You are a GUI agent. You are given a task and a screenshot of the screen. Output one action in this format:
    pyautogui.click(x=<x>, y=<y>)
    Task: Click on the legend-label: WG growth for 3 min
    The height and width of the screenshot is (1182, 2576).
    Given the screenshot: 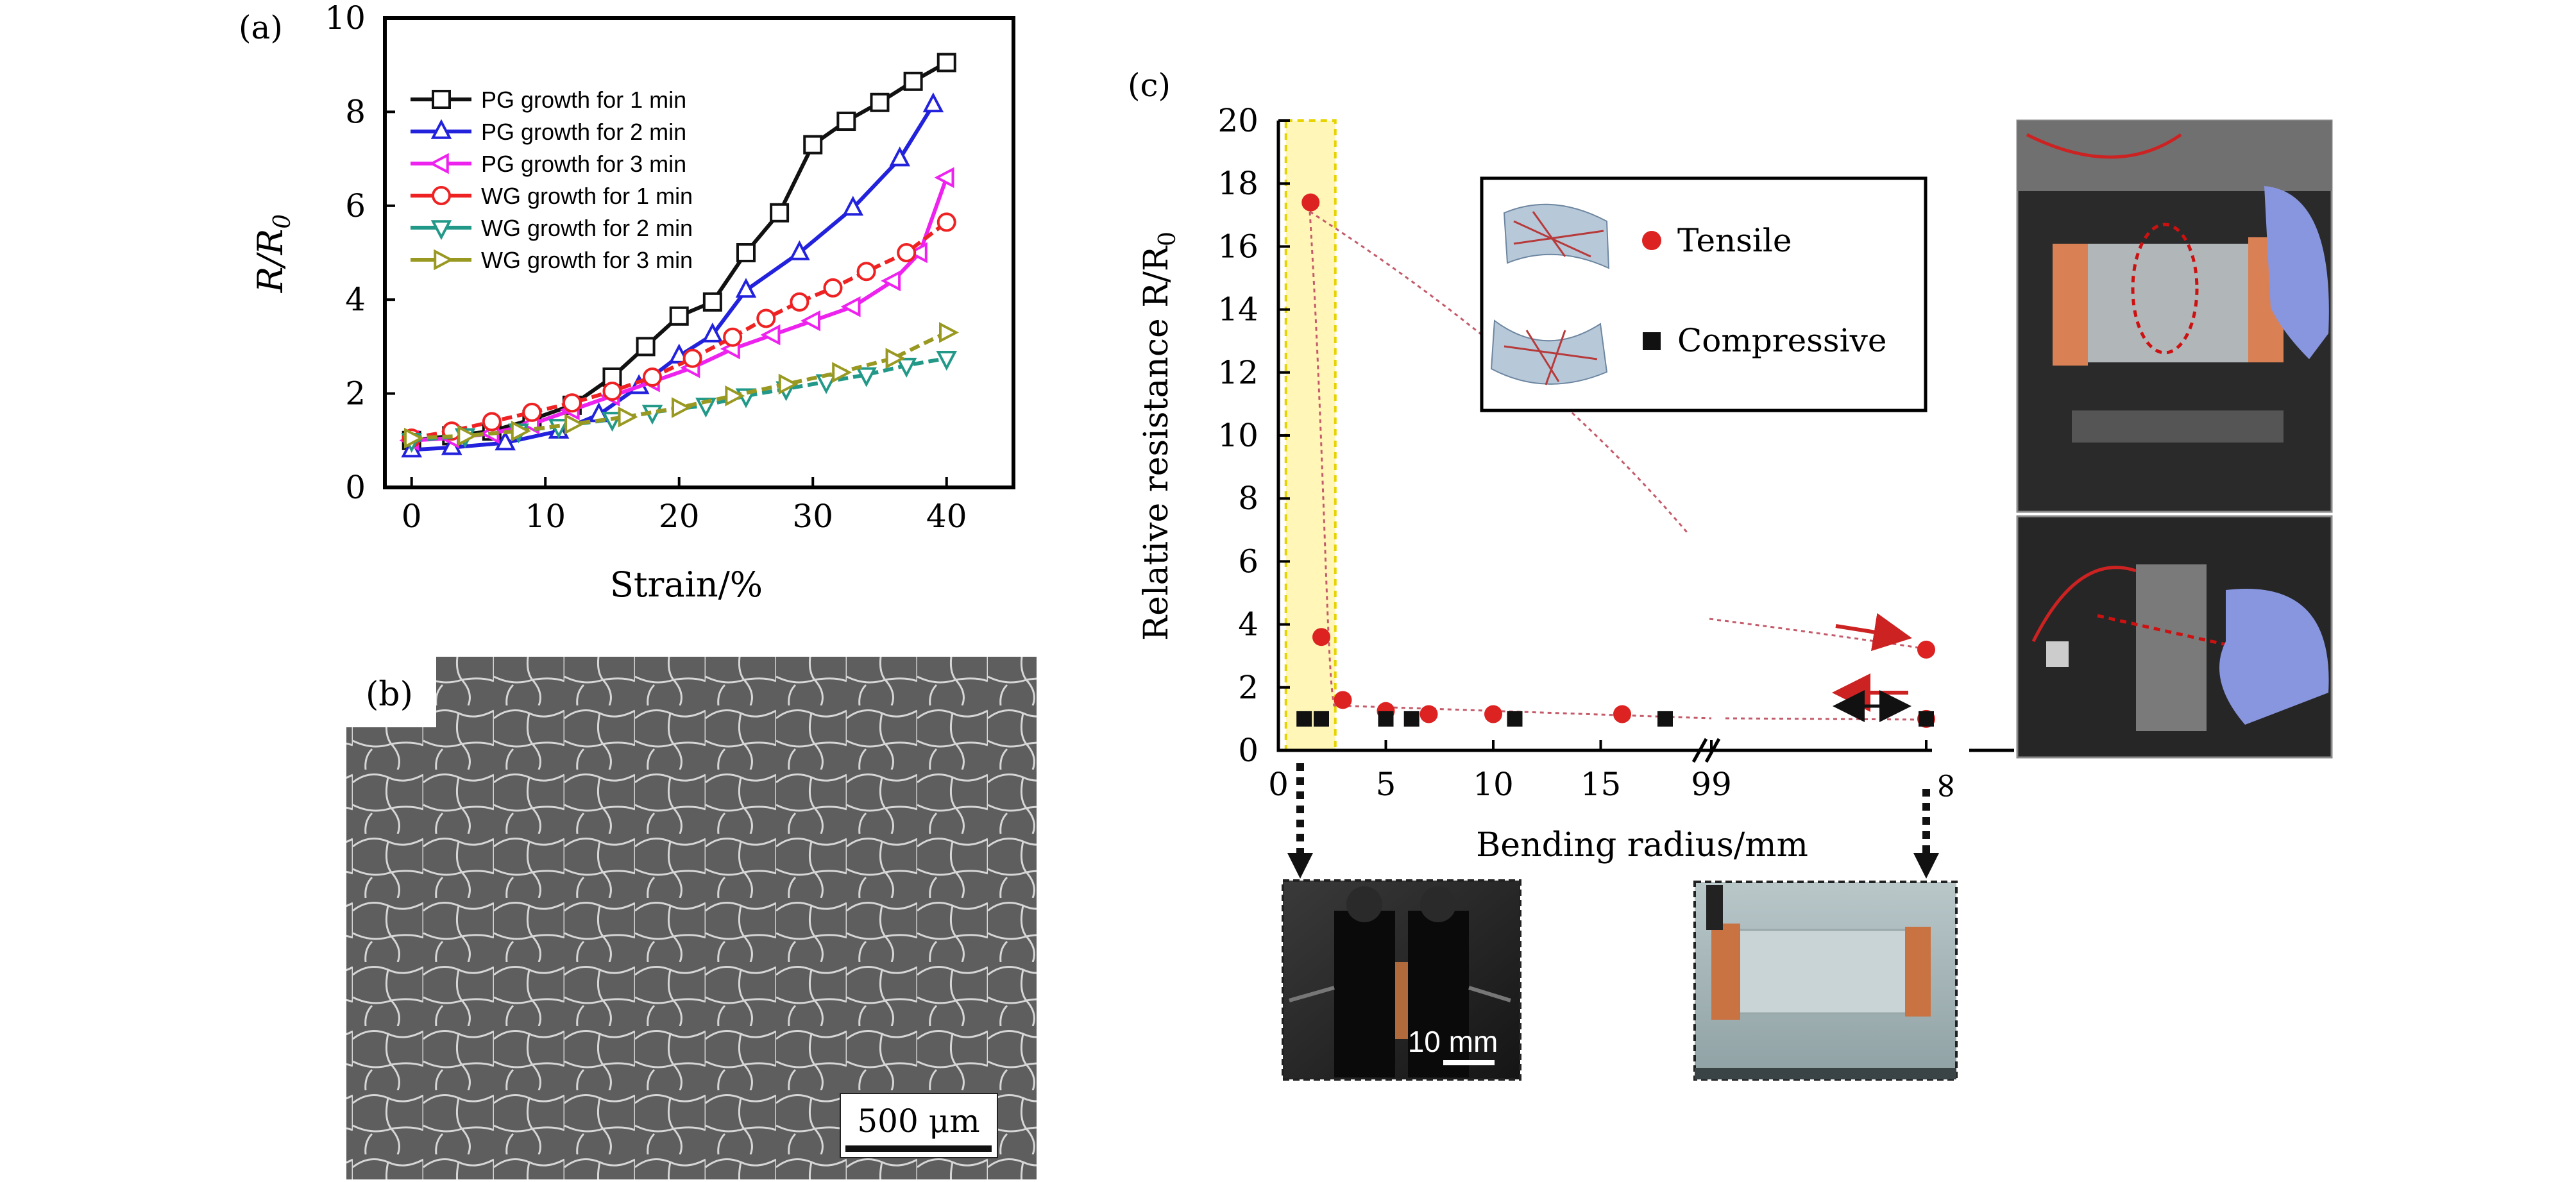 What is the action you would take?
    pyautogui.click(x=587, y=260)
    